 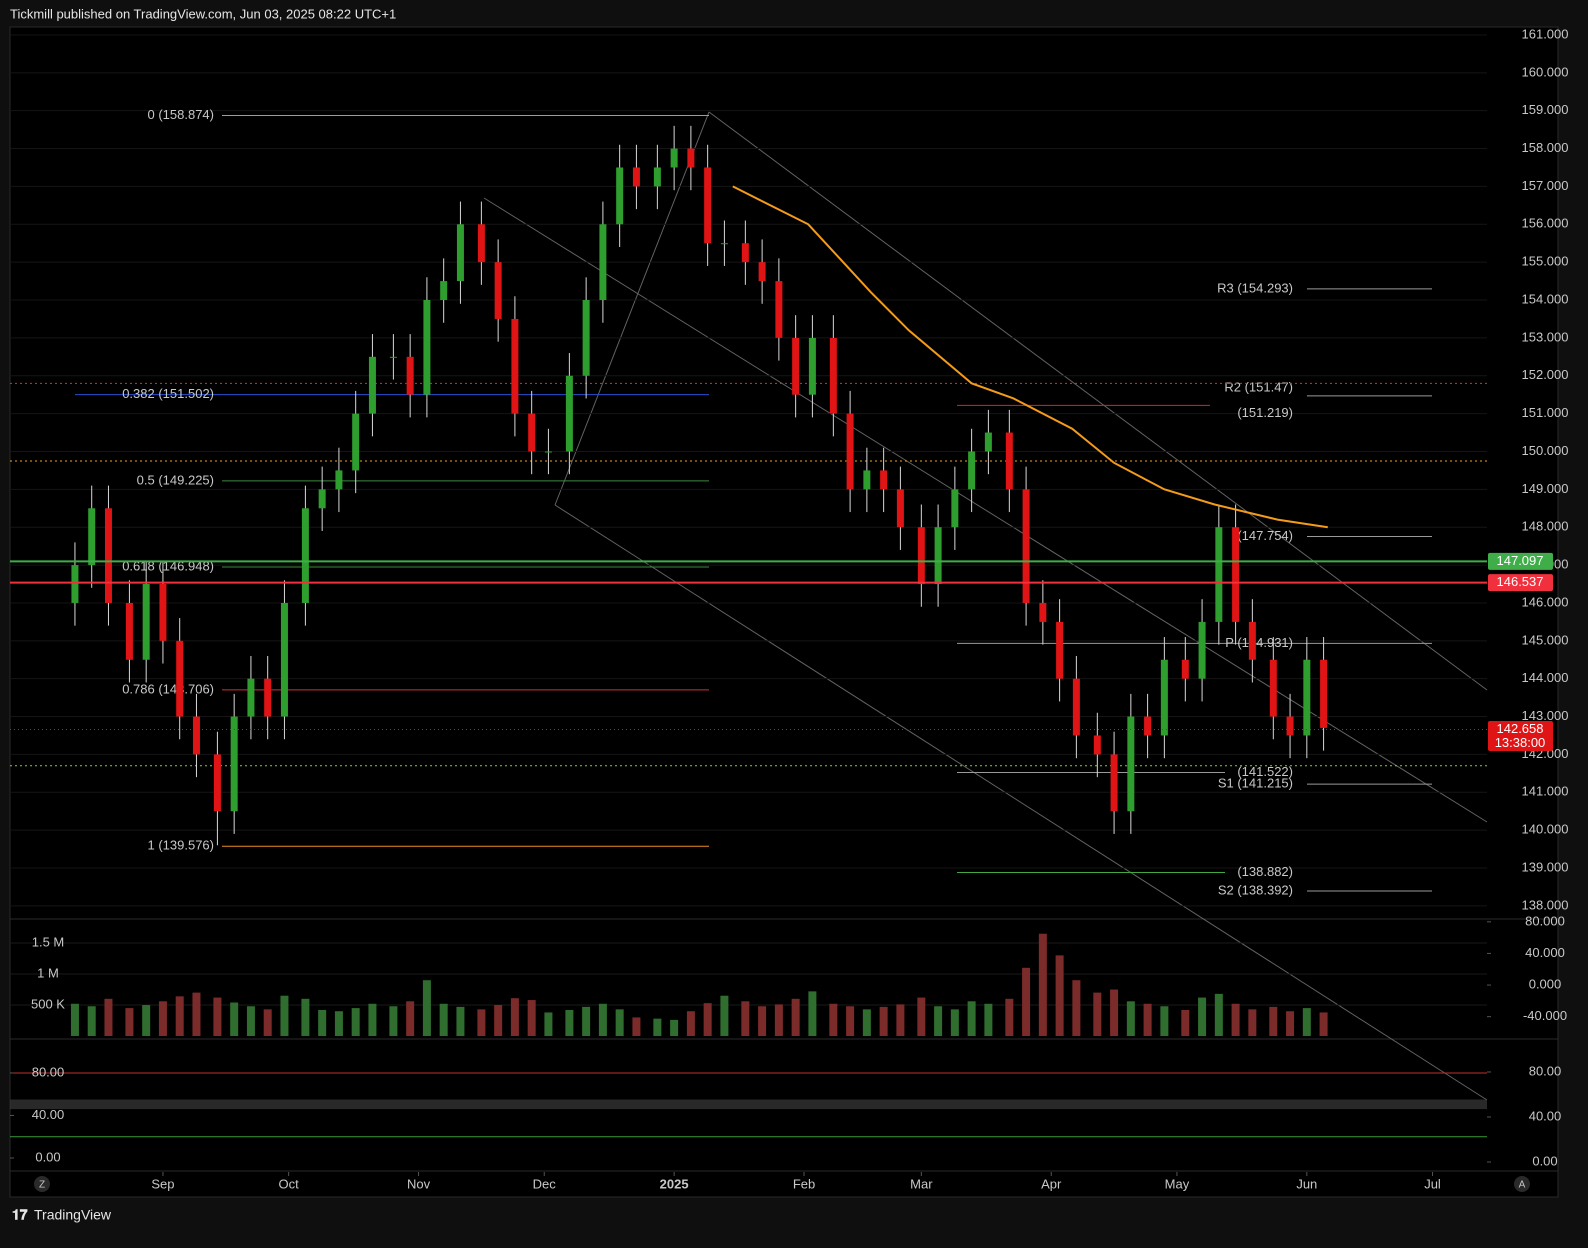 I want to click on y-tick-label: 149.000, so click(x=1545, y=488).